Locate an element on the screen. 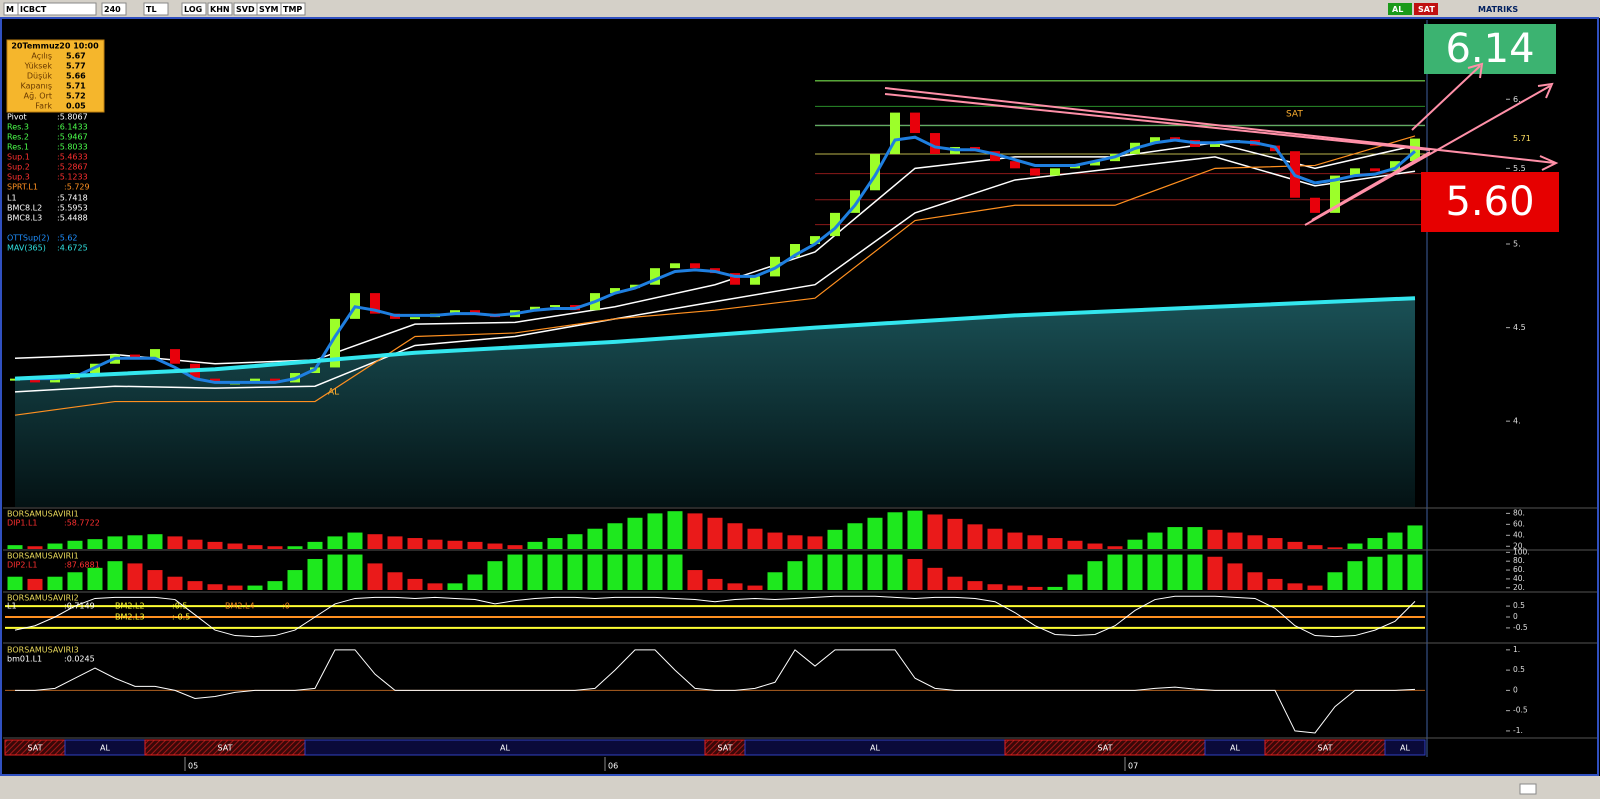 The height and width of the screenshot is (799, 1600). toolbar-label: TMP is located at coordinates (292, 9).